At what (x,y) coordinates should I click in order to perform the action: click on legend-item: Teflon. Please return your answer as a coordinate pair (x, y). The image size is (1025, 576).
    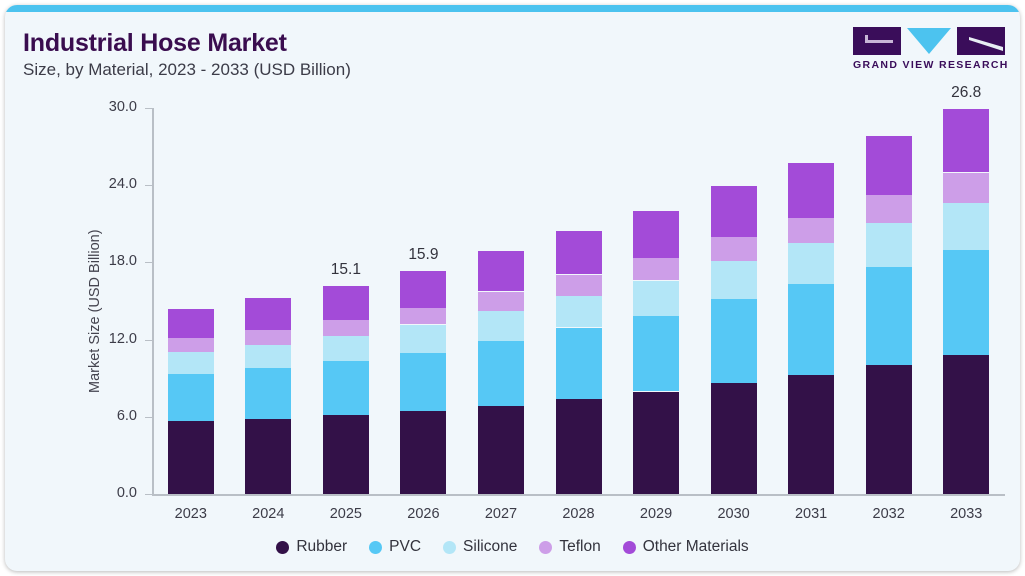
    Looking at the image, I should click on (570, 547).